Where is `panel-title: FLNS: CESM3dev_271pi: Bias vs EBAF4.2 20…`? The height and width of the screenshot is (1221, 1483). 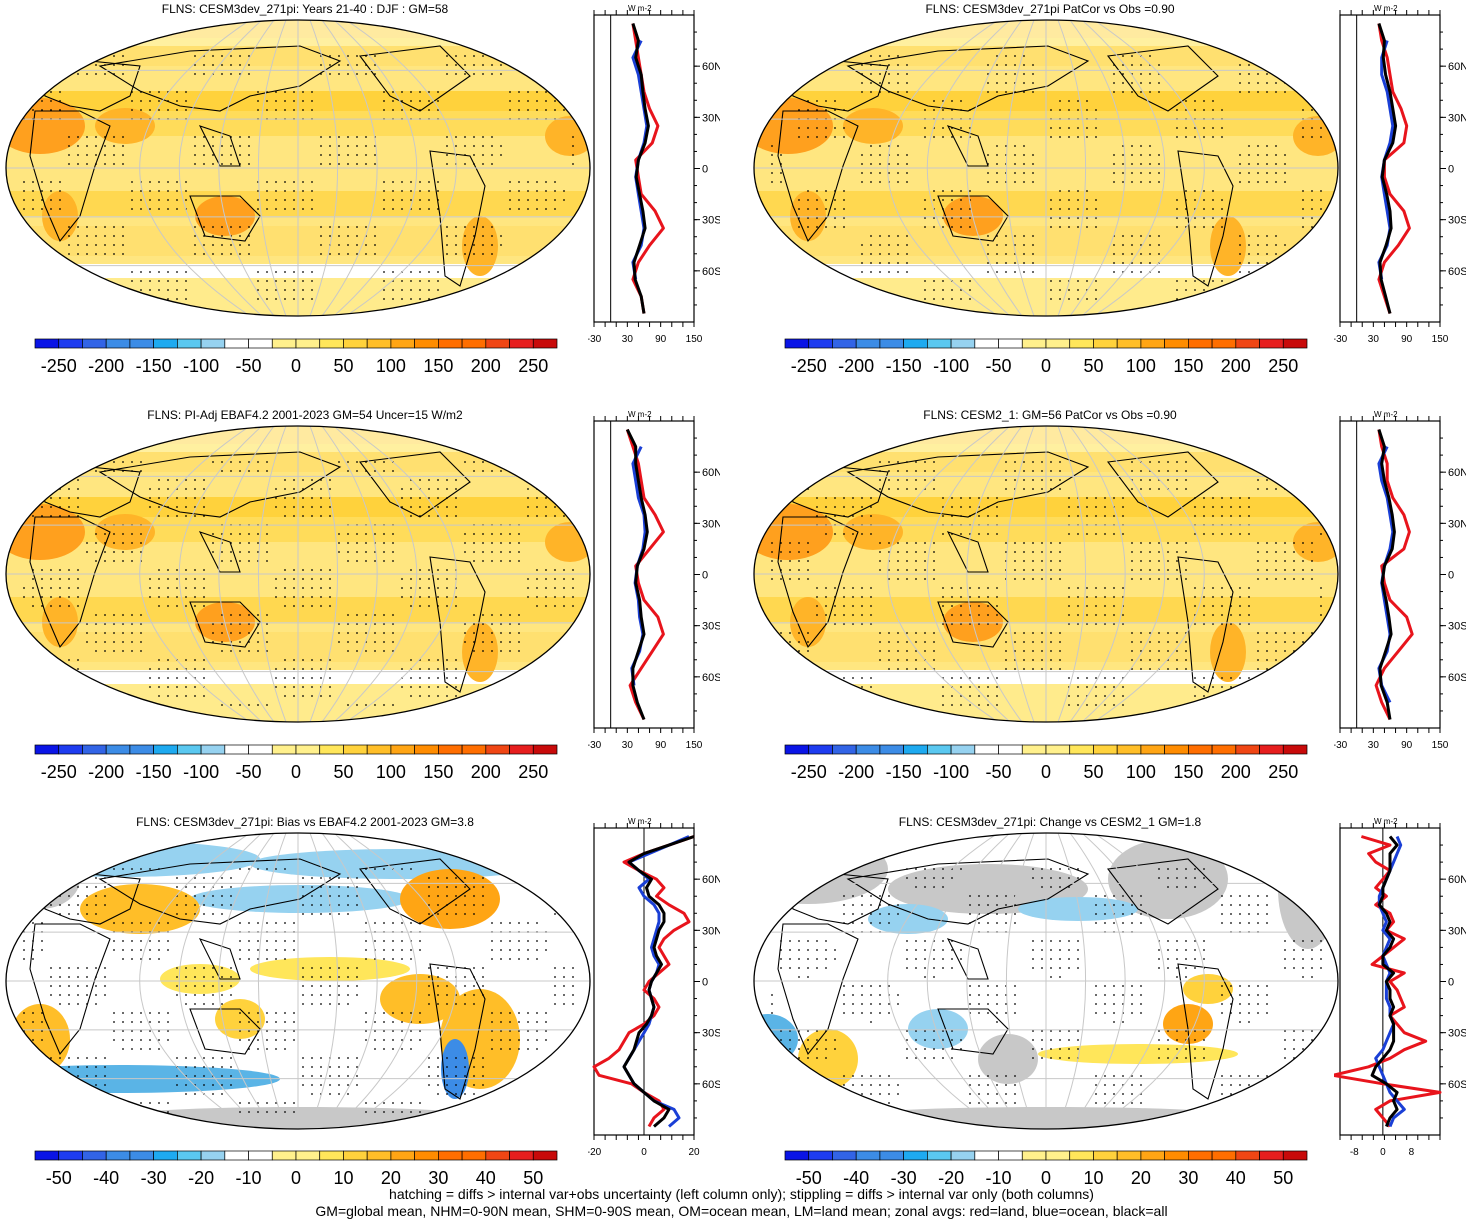 panel-title: FLNS: CESM3dev_271pi: Bias vs EBAF4.2 20… is located at coordinates (305, 822).